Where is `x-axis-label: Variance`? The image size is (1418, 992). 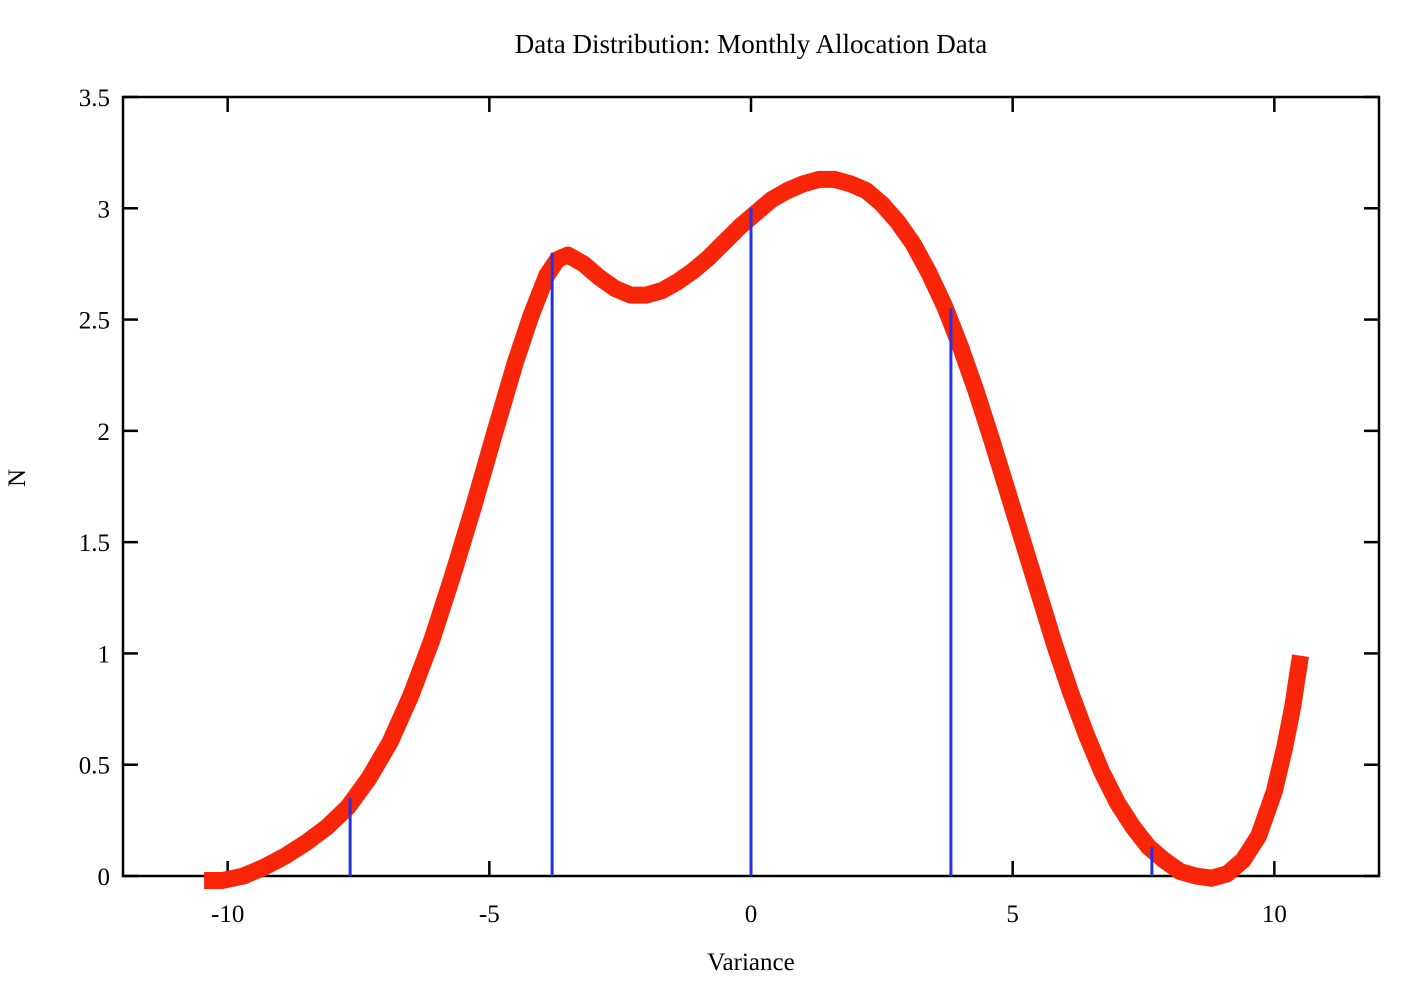 x-axis-label: Variance is located at coordinates (751, 962).